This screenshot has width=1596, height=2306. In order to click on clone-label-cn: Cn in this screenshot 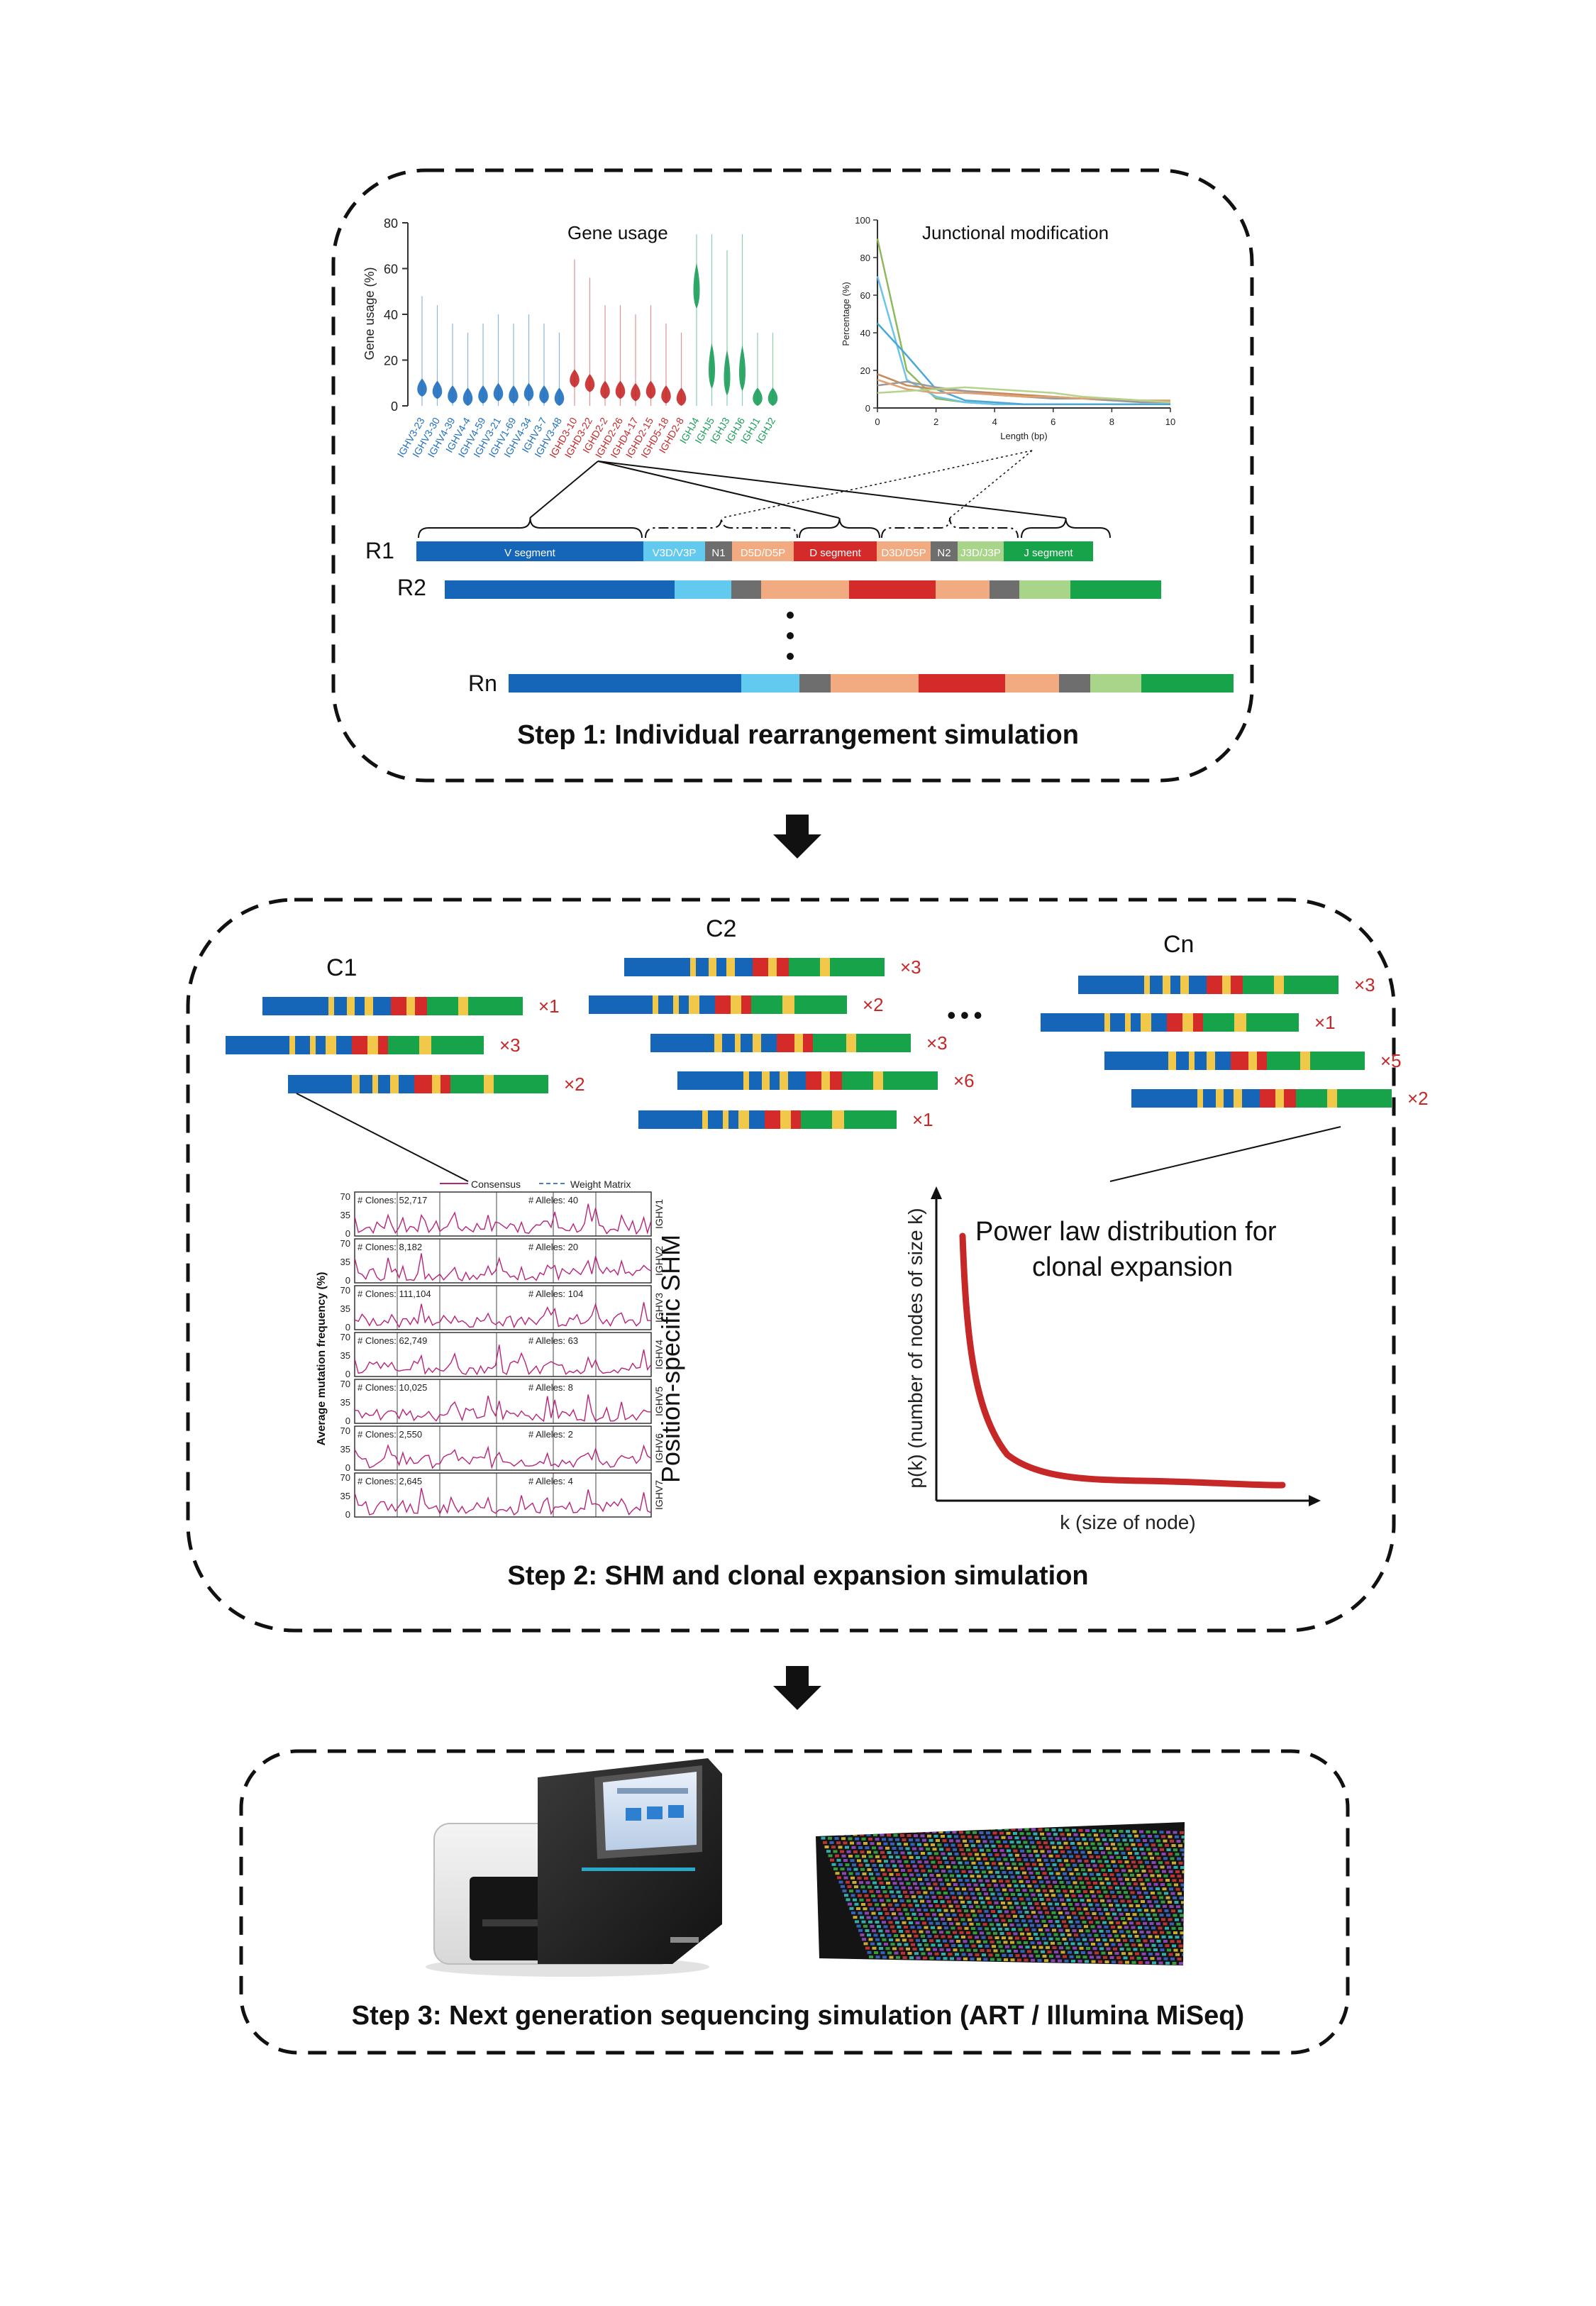, I will do `click(1179, 944)`.